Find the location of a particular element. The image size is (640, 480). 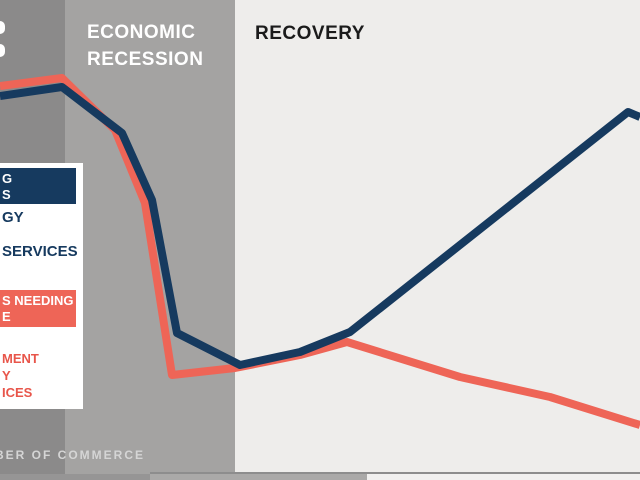

legend-gaining-item: GY is located at coordinates (13, 217).